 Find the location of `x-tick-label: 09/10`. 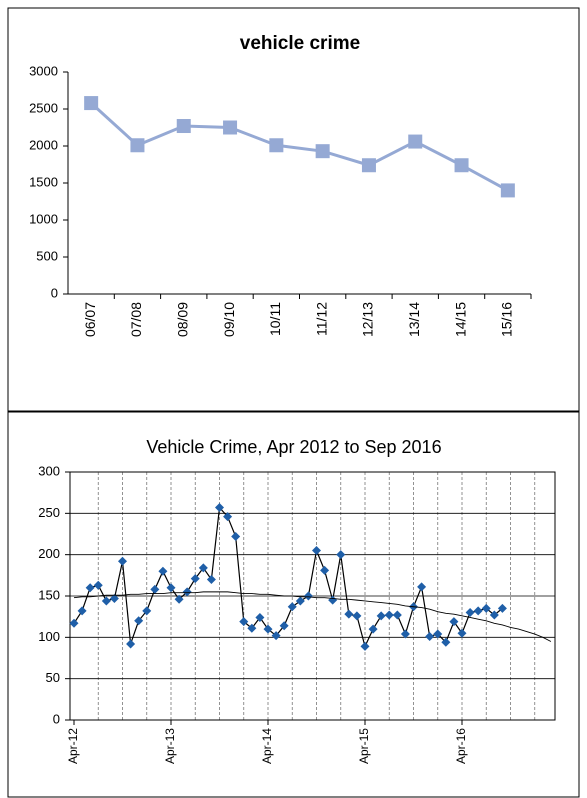

x-tick-label: 09/10 is located at coordinates (229, 319).